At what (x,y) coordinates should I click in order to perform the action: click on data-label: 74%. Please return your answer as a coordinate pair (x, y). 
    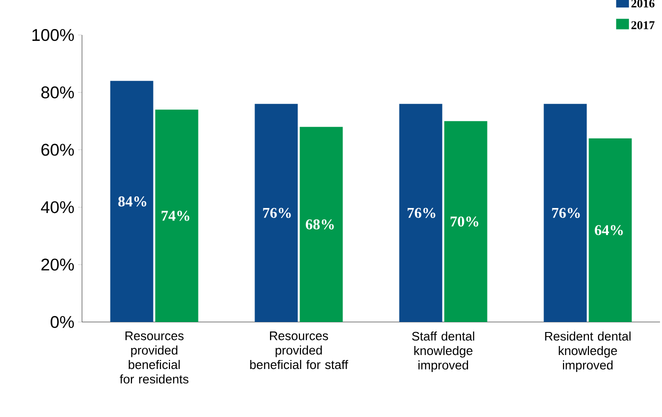
    Looking at the image, I should click on (176, 215).